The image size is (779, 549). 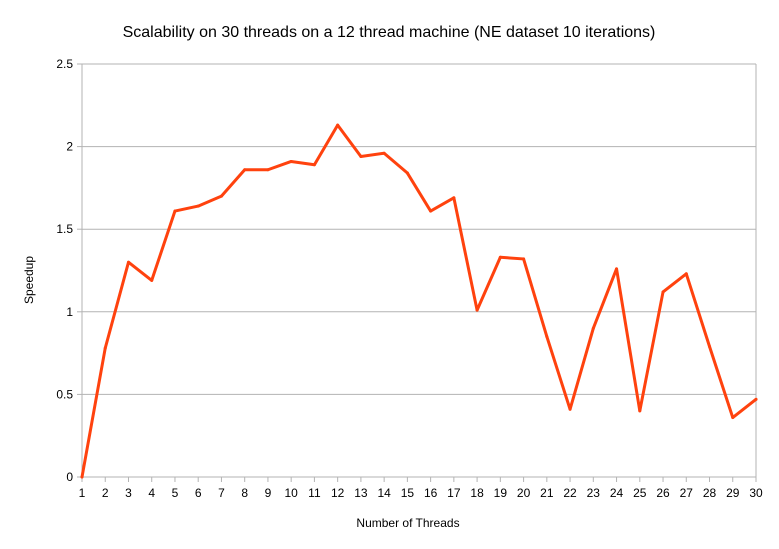 I want to click on x-tick-label: 15, so click(x=408, y=493).